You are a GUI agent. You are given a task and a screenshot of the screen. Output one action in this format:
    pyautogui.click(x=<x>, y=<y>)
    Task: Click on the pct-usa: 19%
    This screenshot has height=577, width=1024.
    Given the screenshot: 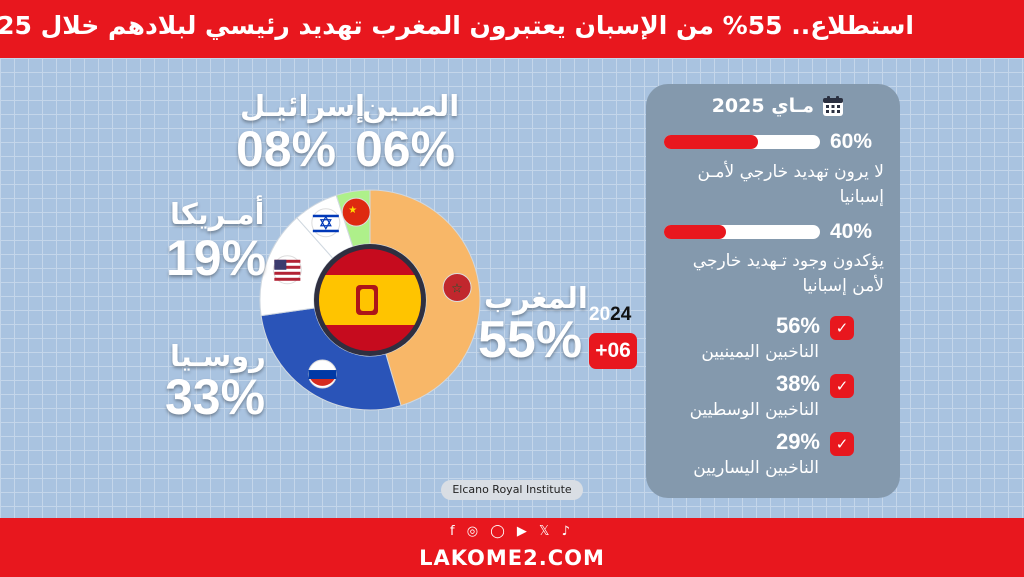 What is the action you would take?
    pyautogui.click(x=216, y=258)
    